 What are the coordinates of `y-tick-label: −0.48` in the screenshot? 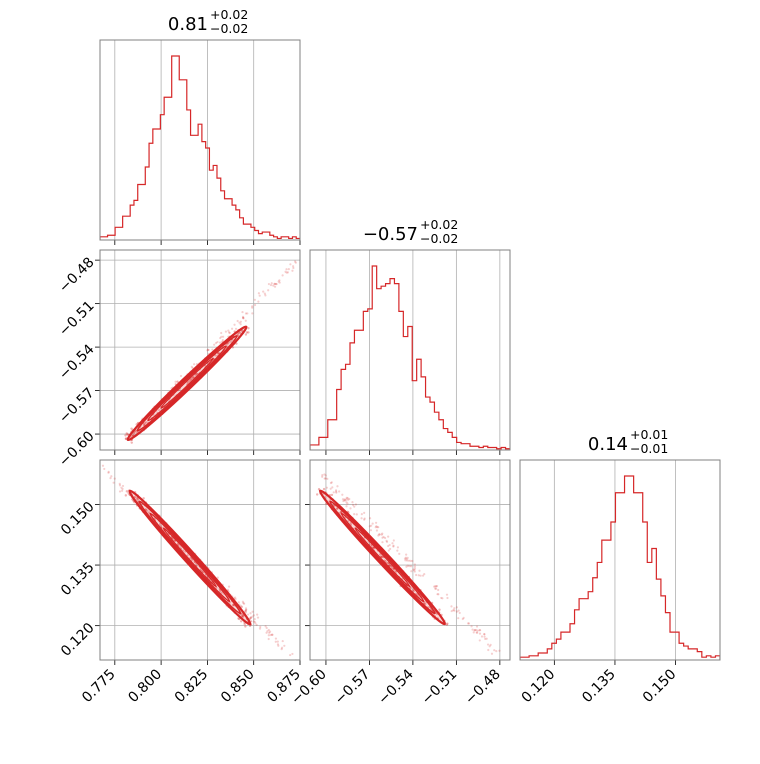 It's located at (77, 275).